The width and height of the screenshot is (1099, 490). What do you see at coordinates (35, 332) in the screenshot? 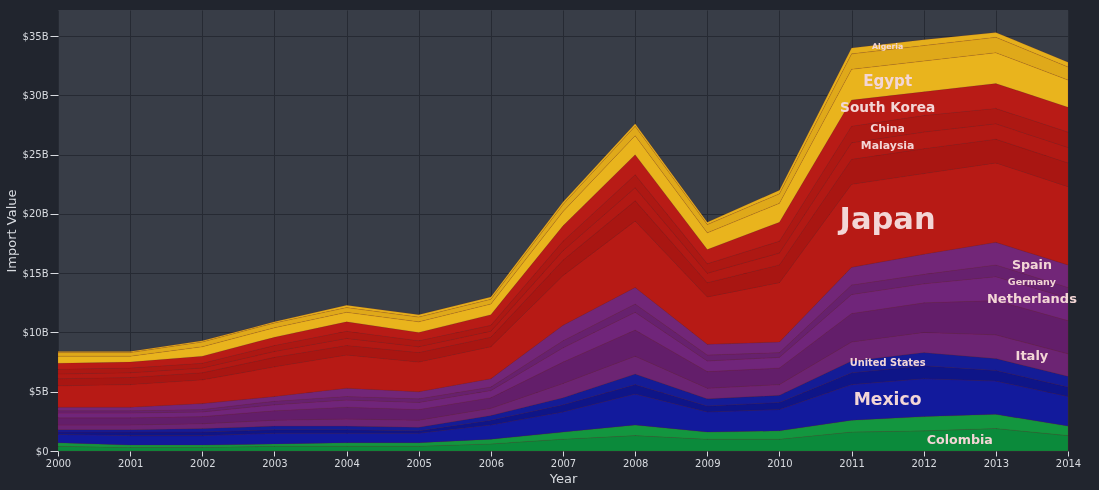
I see `y-tick-label: $10B` at bounding box center [35, 332].